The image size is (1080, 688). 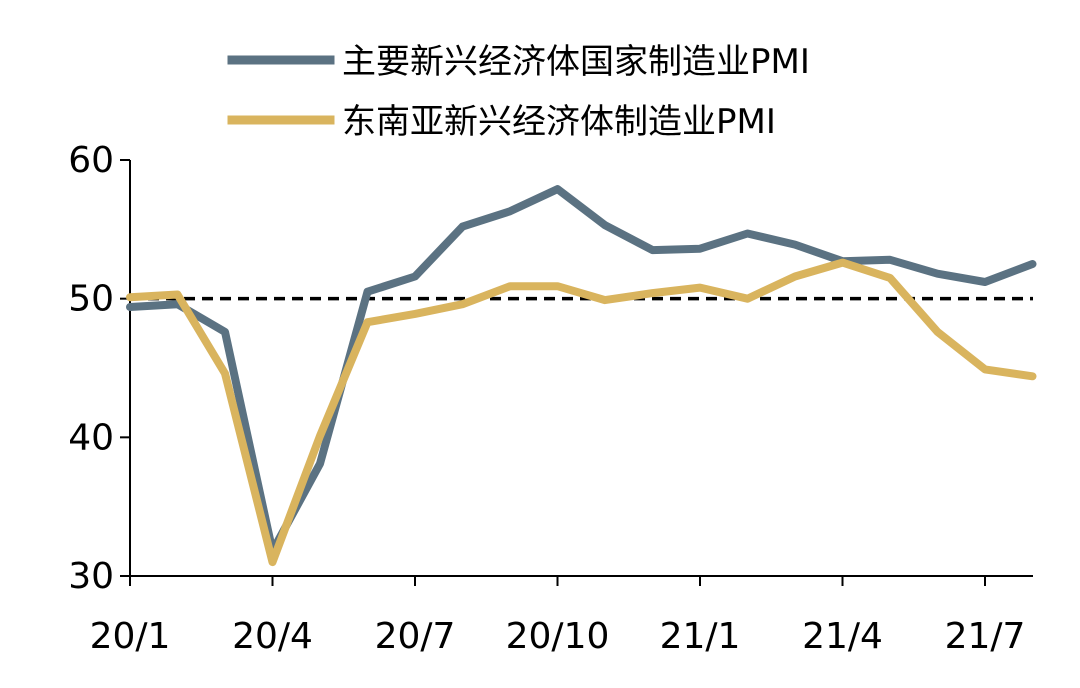 I want to click on legend-item-series-0: 主要新兴经济体国家制造业PMI, so click(x=518, y=62).